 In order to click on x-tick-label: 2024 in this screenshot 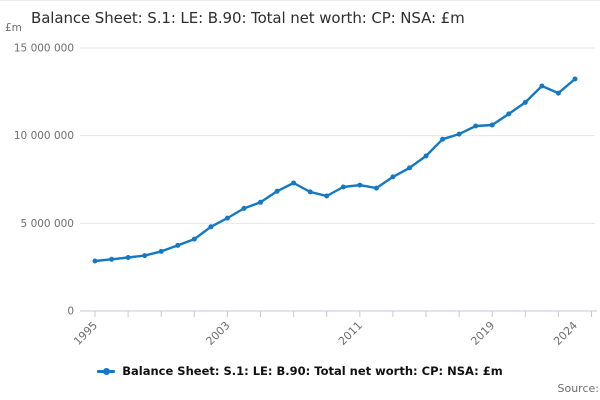, I will do `click(565, 333)`.